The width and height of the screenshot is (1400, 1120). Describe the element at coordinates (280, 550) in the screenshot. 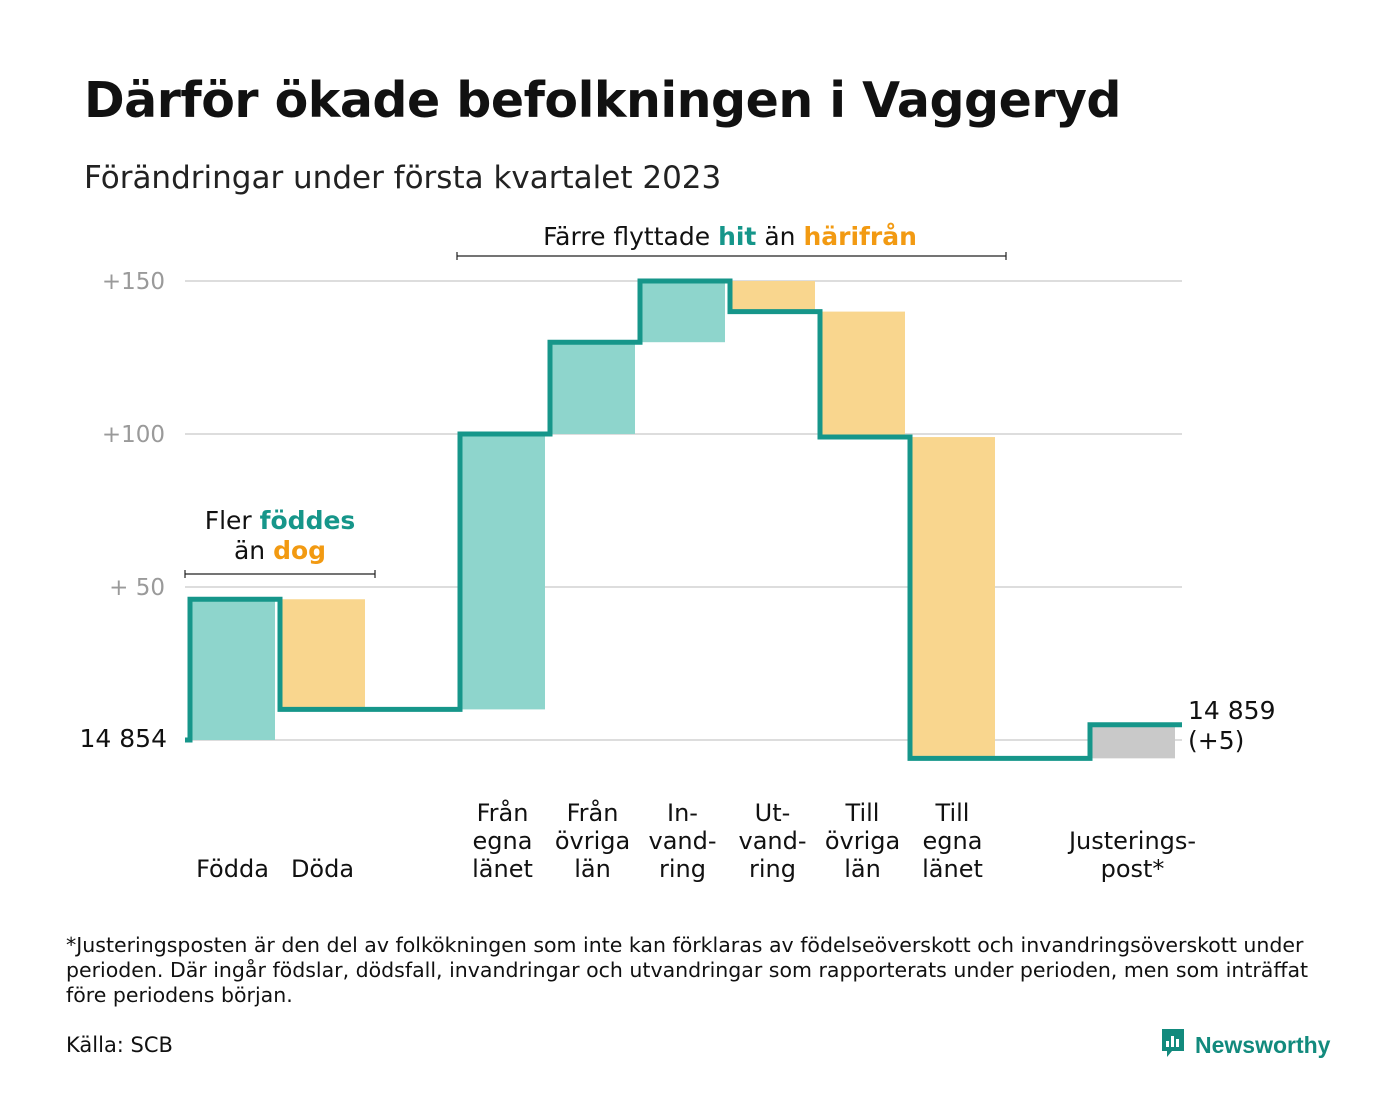

I see `births-annotation-line2: än dog` at that location.